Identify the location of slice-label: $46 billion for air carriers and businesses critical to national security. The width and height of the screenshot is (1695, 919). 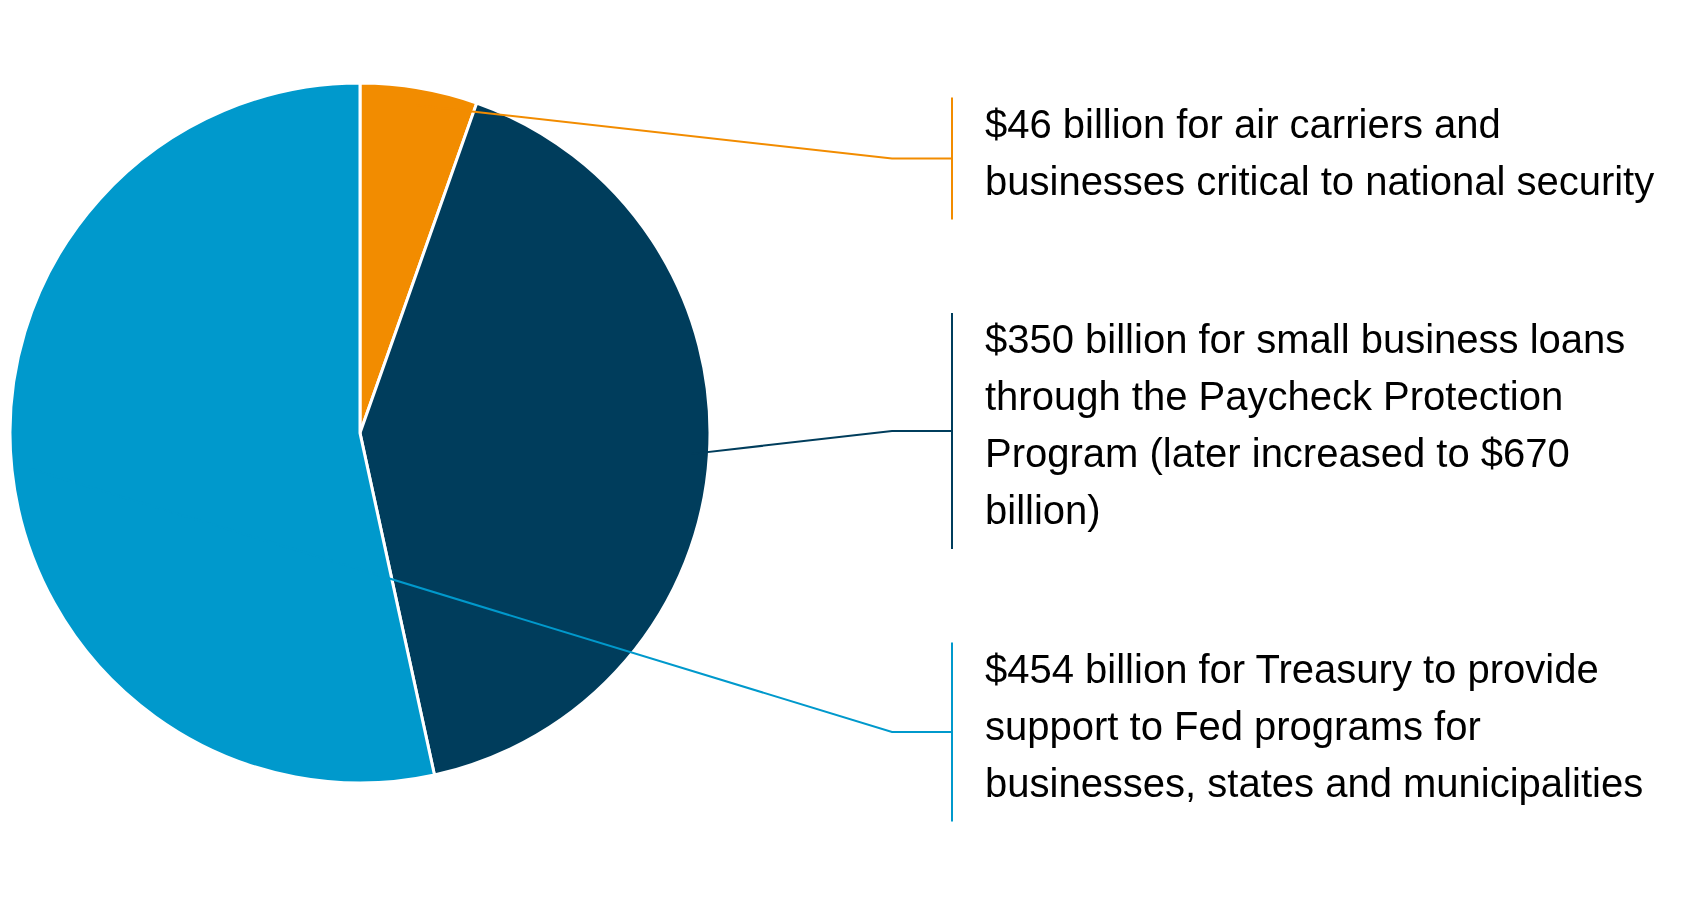
(1320, 152).